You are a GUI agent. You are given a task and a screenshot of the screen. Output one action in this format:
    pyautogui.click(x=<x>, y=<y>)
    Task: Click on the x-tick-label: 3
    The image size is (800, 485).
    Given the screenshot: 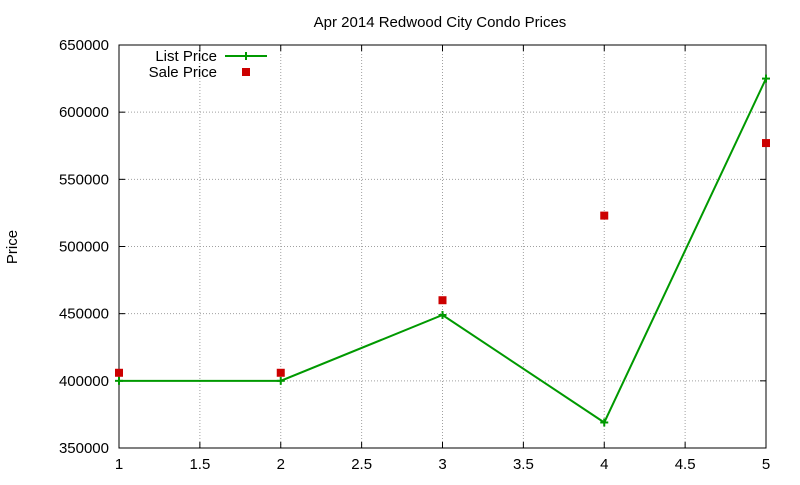 What is the action you would take?
    pyautogui.click(x=442, y=464)
    